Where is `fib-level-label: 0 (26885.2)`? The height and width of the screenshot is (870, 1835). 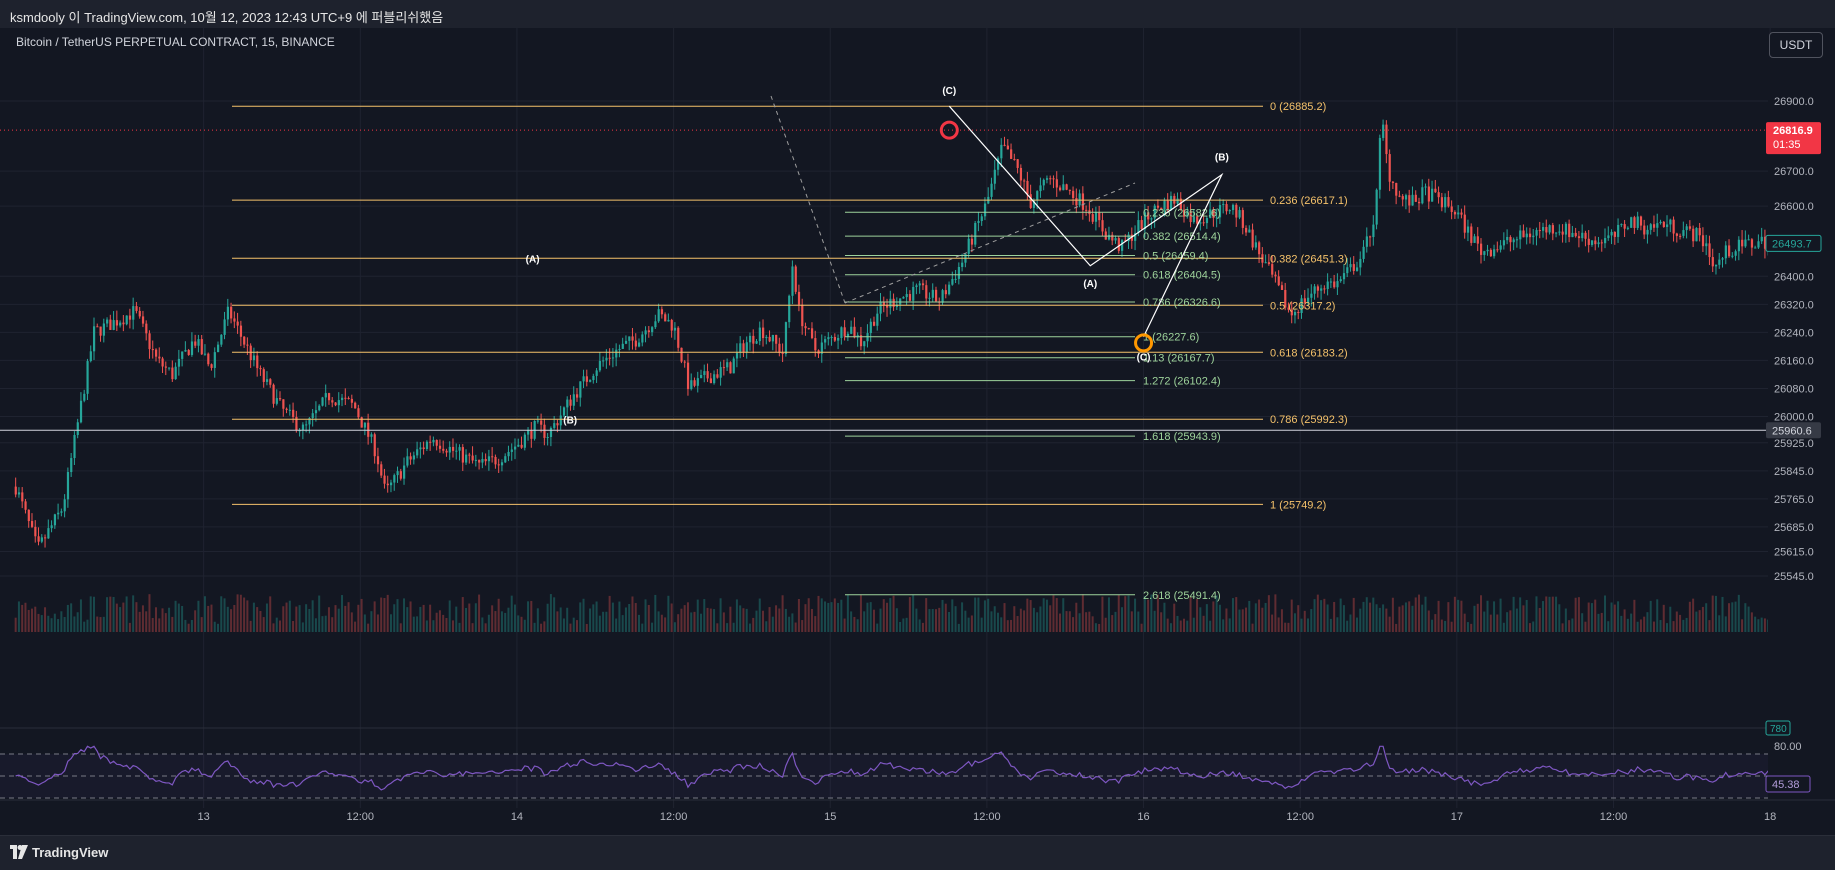
fib-level-label: 0 (26885.2) is located at coordinates (1298, 107).